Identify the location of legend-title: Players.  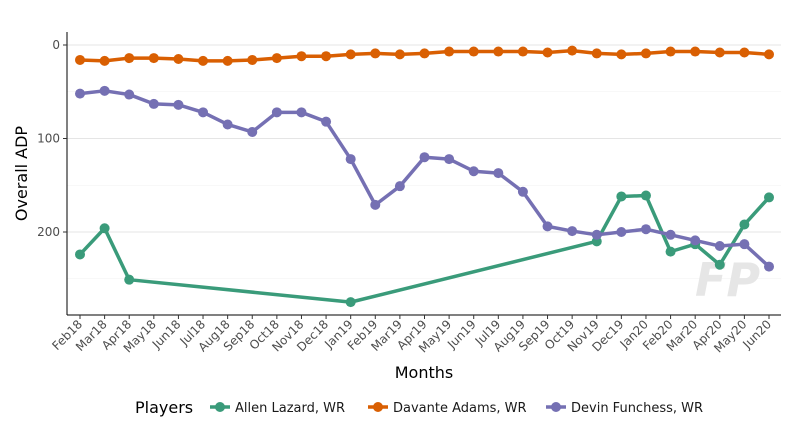
(164, 407).